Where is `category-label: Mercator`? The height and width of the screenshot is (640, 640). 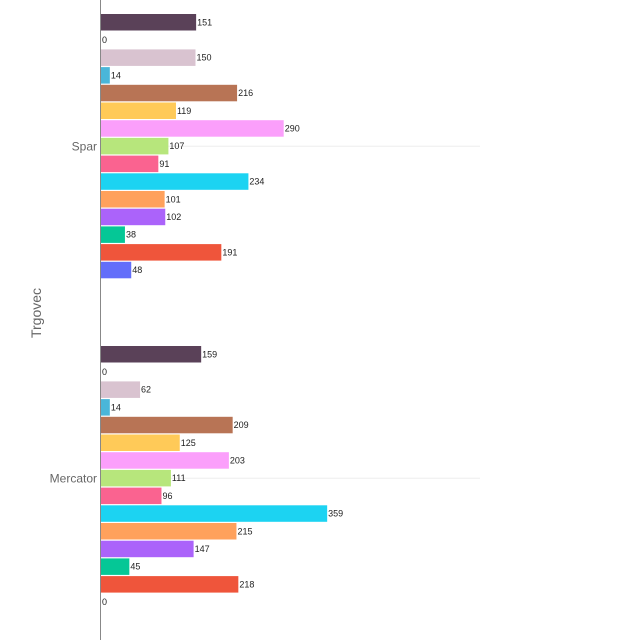 category-label: Mercator is located at coordinates (73, 478).